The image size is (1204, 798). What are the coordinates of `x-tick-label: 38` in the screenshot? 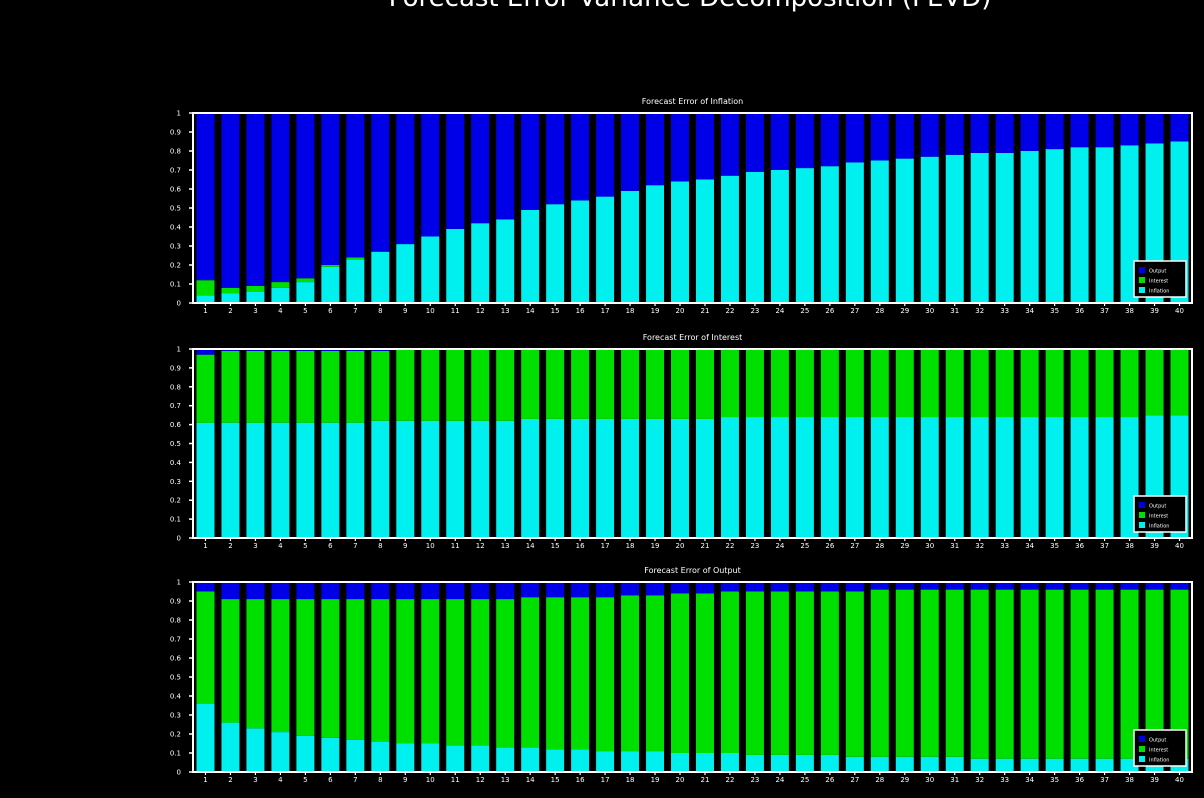 It's located at (1129, 546).